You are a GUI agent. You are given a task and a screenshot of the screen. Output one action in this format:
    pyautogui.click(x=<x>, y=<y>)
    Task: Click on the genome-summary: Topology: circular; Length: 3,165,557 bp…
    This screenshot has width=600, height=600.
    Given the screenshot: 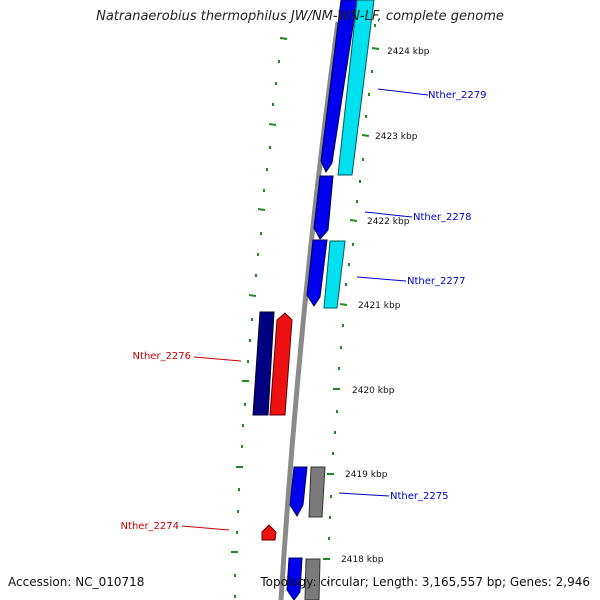 What is the action you would take?
    pyautogui.click(x=425, y=582)
    